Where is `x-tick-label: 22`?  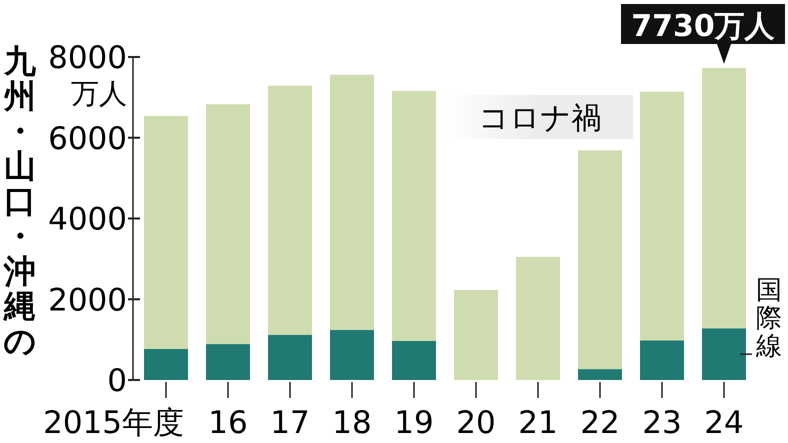
x-tick-label: 22 is located at coordinates (600, 423).